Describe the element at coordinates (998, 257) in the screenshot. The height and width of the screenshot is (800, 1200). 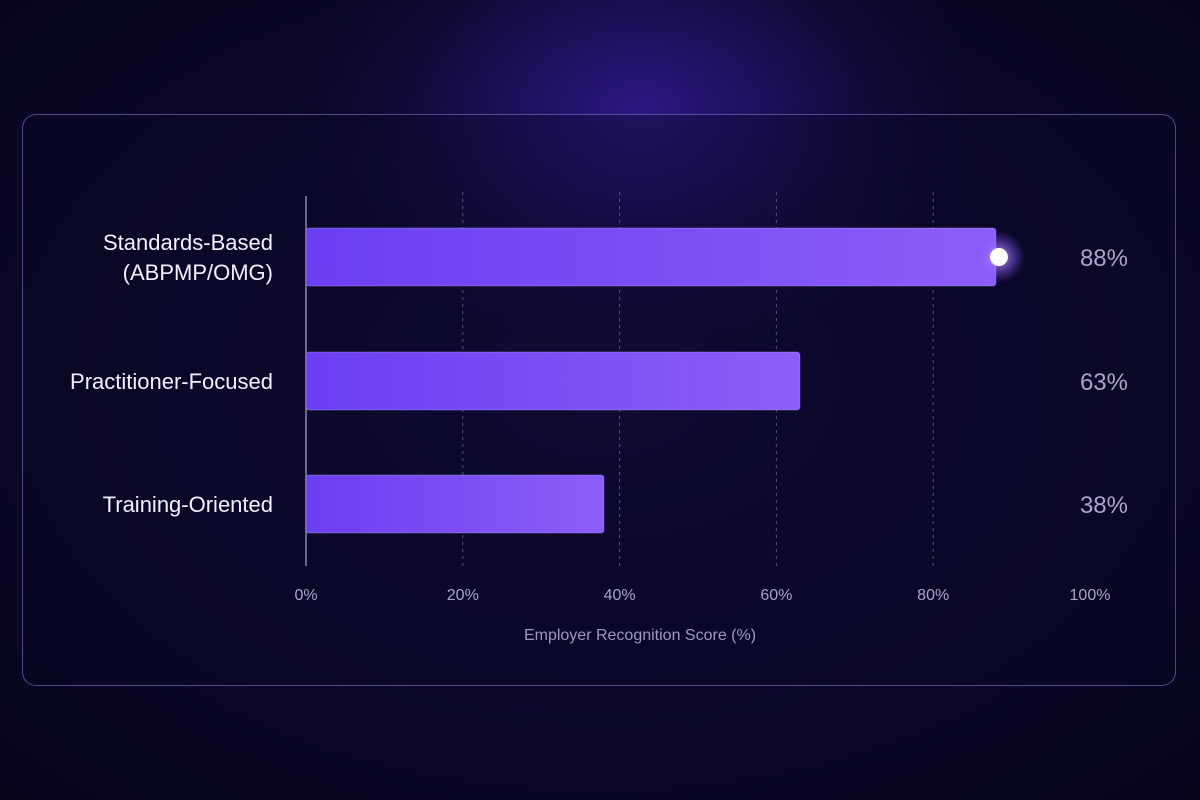
I see `highlight-dot` at that location.